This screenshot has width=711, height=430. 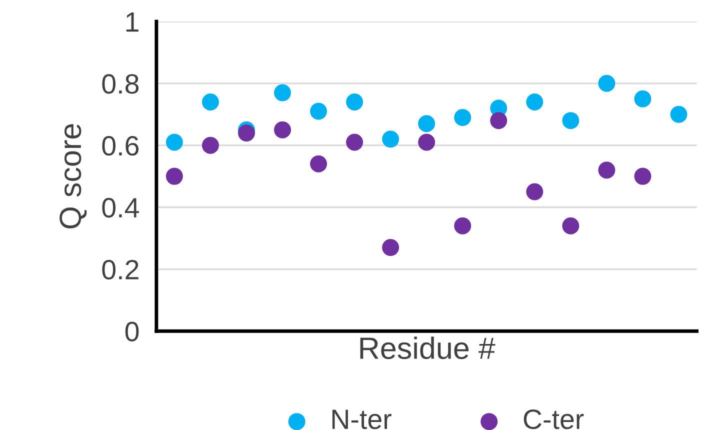 What do you see at coordinates (120, 146) in the screenshot?
I see `y-tick-label: 0.6` at bounding box center [120, 146].